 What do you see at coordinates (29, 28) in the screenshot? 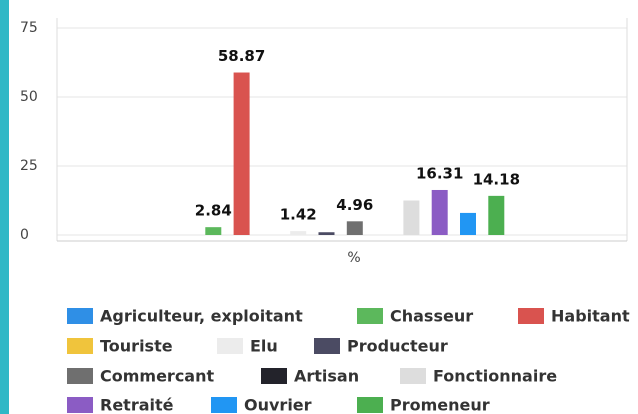
I see `y-tick-label: 75` at bounding box center [29, 28].